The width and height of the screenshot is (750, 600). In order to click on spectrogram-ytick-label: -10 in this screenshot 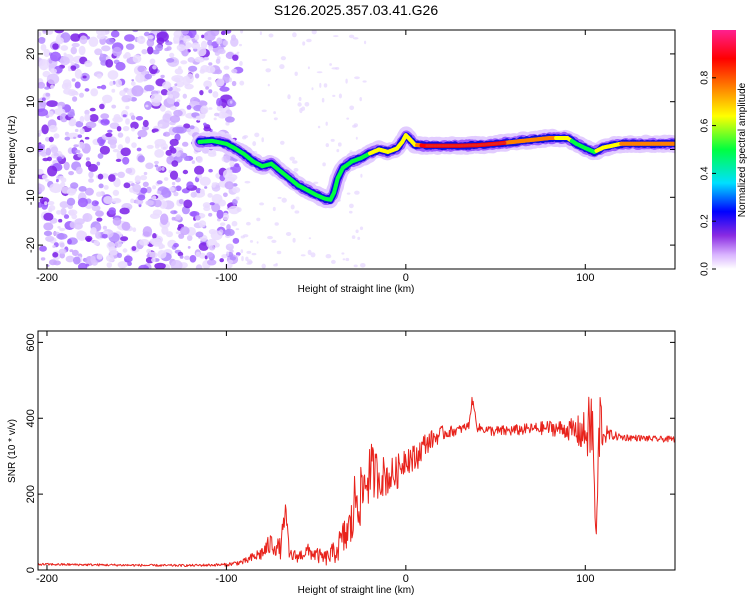, I will do `click(31, 197)`.